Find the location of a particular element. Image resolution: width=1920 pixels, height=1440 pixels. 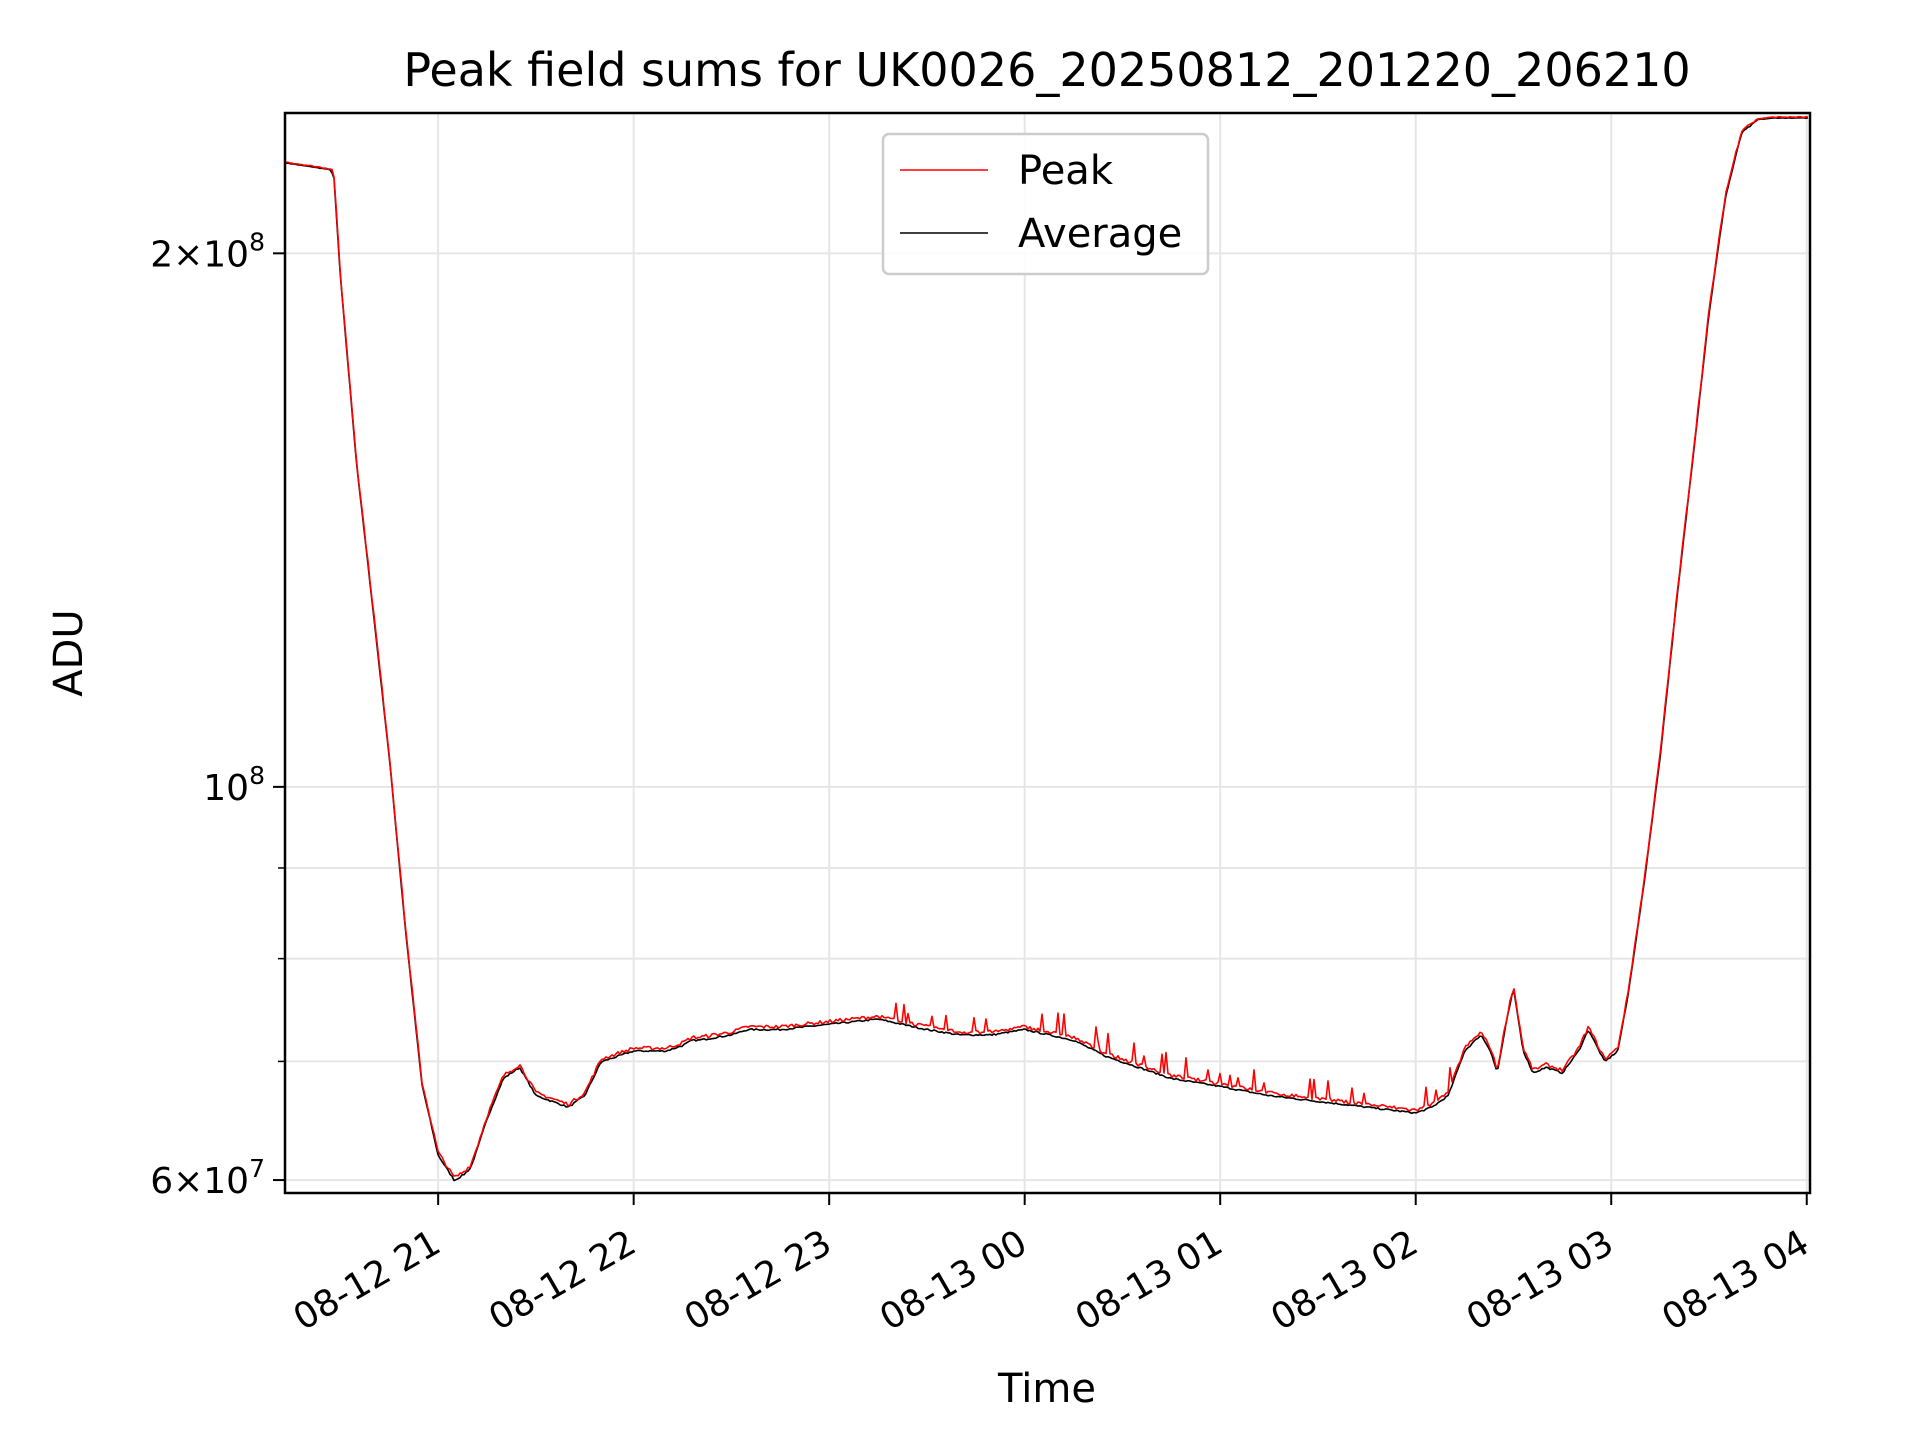

y-tick-label: 6×107 is located at coordinates (207, 1178).